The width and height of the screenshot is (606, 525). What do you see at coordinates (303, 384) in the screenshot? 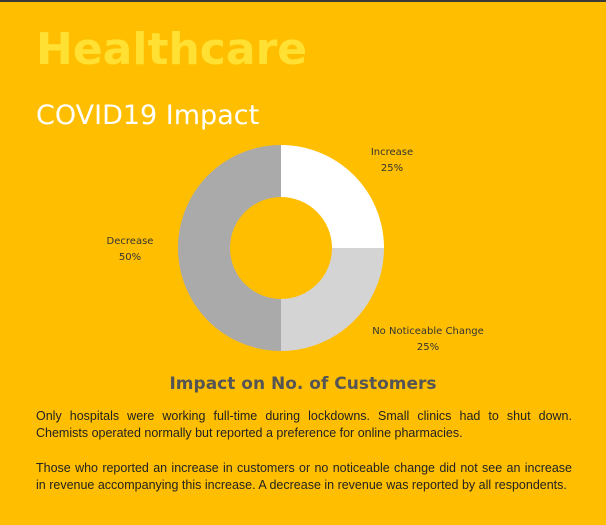
I see `chart-title: Impact on No. of Customers` at bounding box center [303, 384].